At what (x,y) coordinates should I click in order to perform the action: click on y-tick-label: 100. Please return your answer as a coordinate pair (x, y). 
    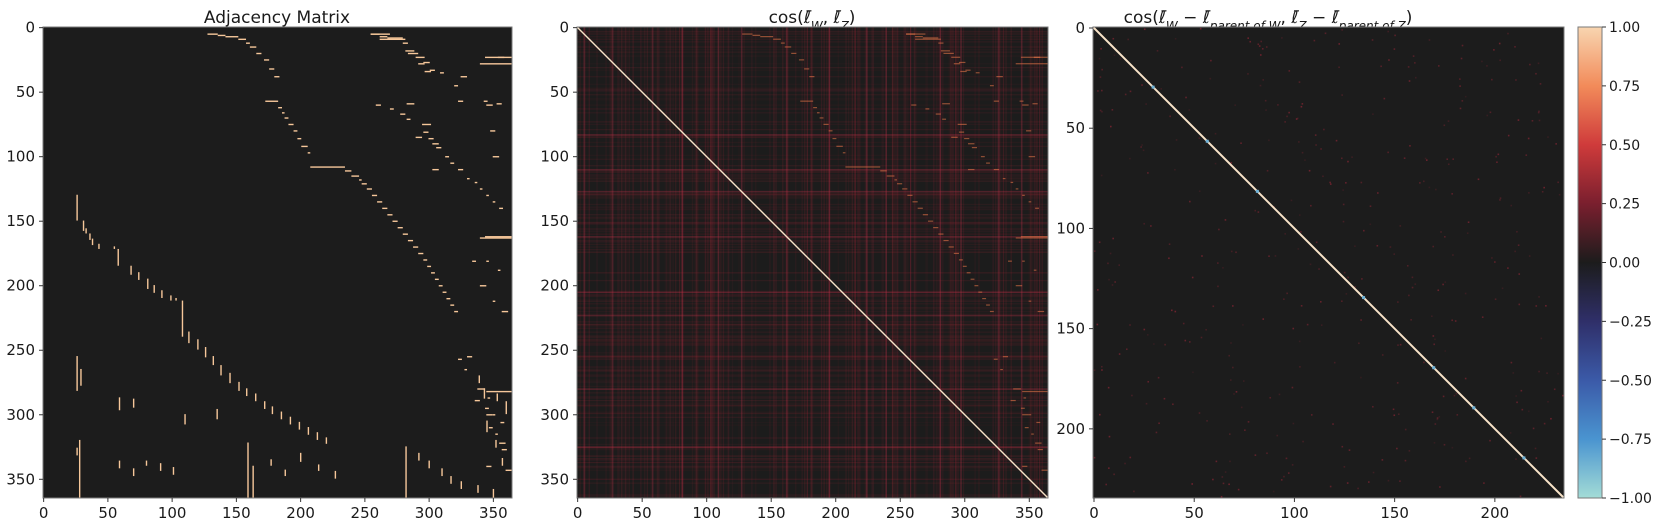
    Looking at the image, I should click on (20, 157).